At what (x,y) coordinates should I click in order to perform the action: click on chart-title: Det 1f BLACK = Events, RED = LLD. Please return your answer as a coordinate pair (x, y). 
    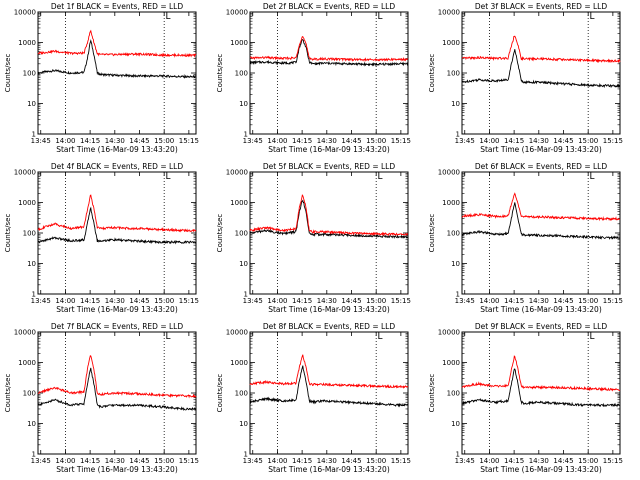
    Looking at the image, I should click on (117, 6).